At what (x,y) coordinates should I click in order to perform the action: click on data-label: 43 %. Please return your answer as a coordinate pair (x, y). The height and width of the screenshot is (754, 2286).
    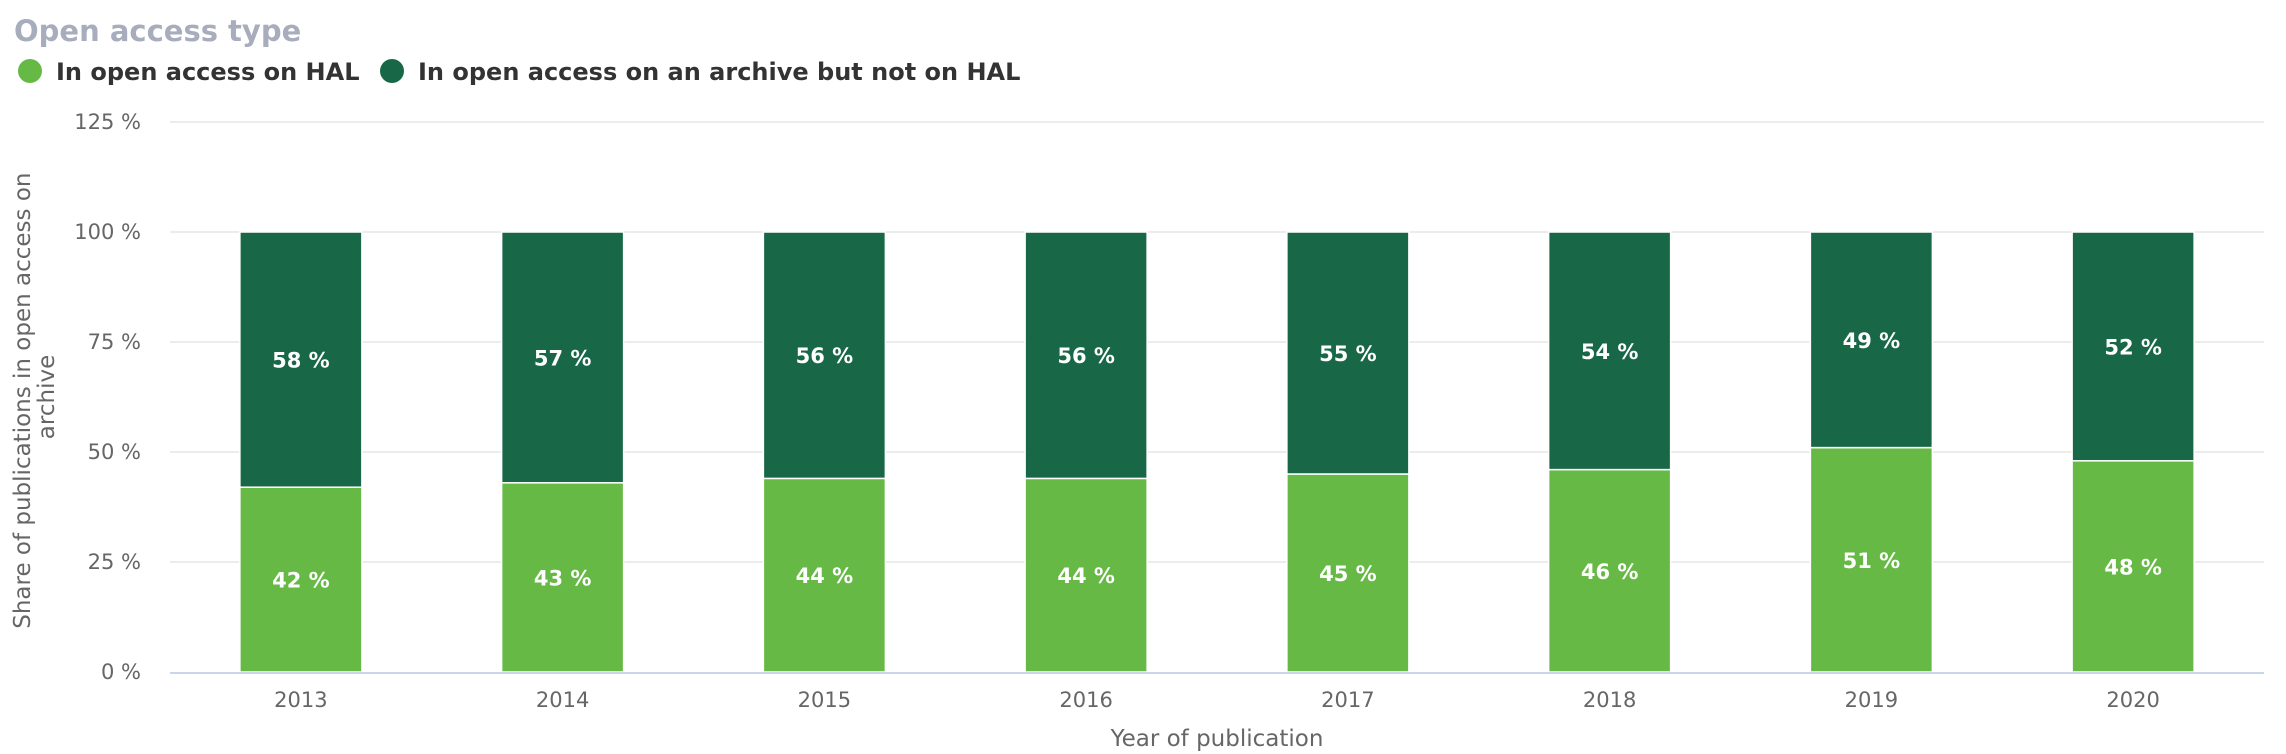
    Looking at the image, I should click on (563, 578).